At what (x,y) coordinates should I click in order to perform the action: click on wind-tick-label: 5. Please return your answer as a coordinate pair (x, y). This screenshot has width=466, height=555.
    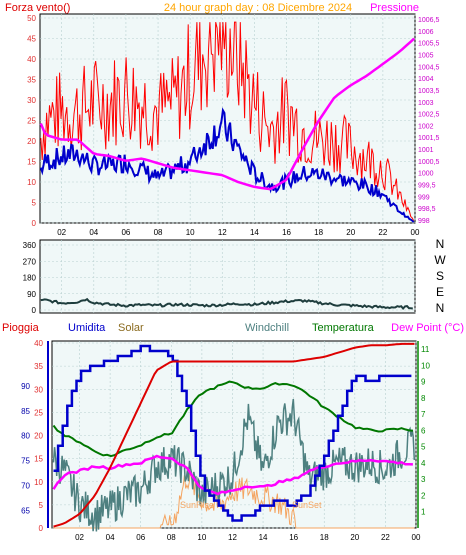
    Looking at the image, I should click on (34, 203).